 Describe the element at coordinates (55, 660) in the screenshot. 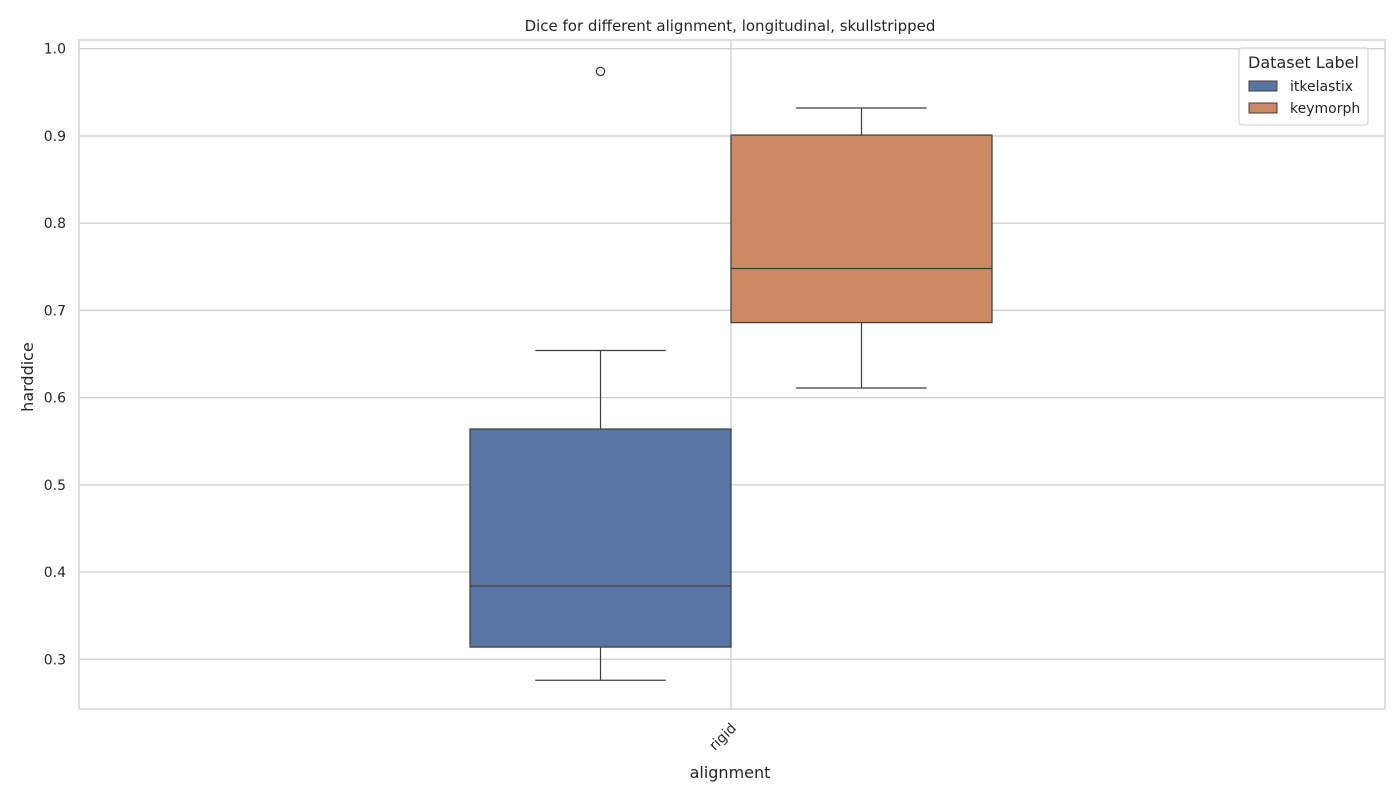

I see `y-tick-label: 0.3` at that location.